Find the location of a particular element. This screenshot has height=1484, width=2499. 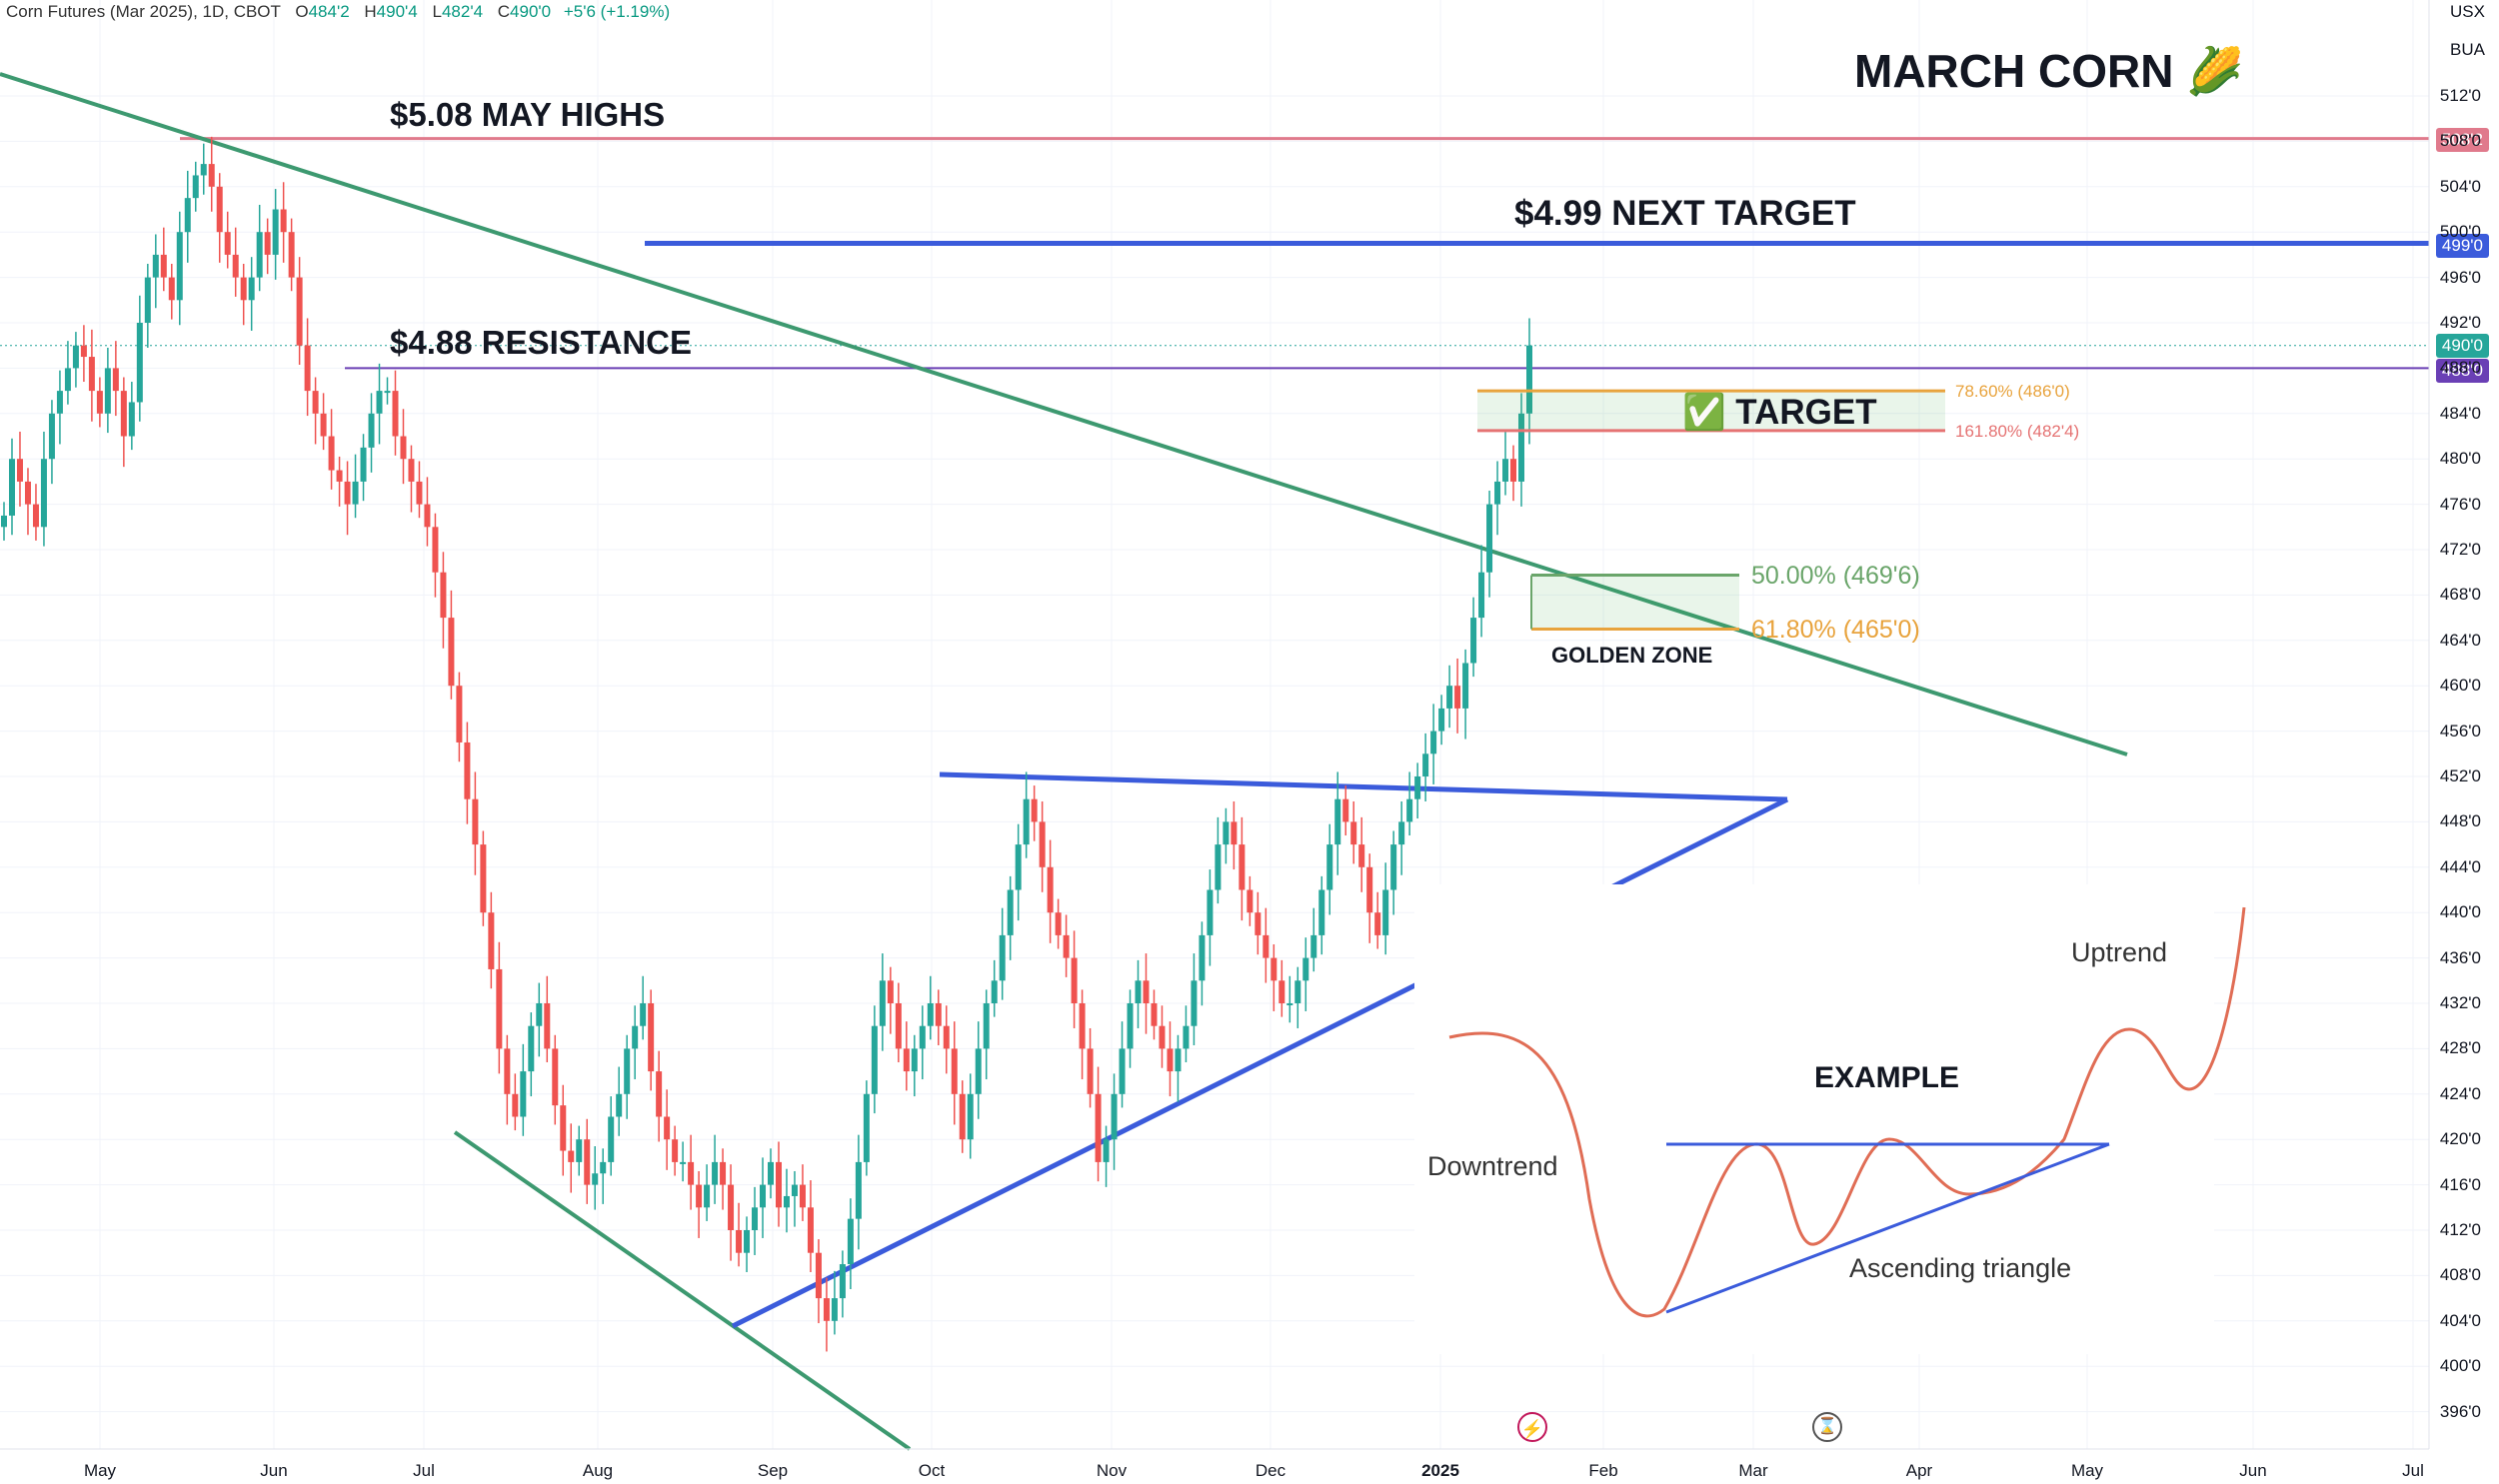

y-tick-label: 460'0 is located at coordinates (2460, 686).